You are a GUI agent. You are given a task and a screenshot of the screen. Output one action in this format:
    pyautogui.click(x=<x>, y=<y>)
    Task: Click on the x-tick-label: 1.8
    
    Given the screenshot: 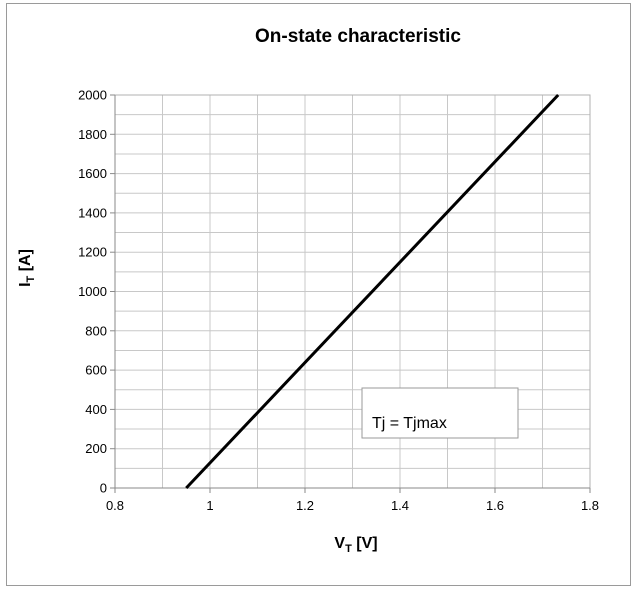 What is the action you would take?
    pyautogui.click(x=590, y=505)
    